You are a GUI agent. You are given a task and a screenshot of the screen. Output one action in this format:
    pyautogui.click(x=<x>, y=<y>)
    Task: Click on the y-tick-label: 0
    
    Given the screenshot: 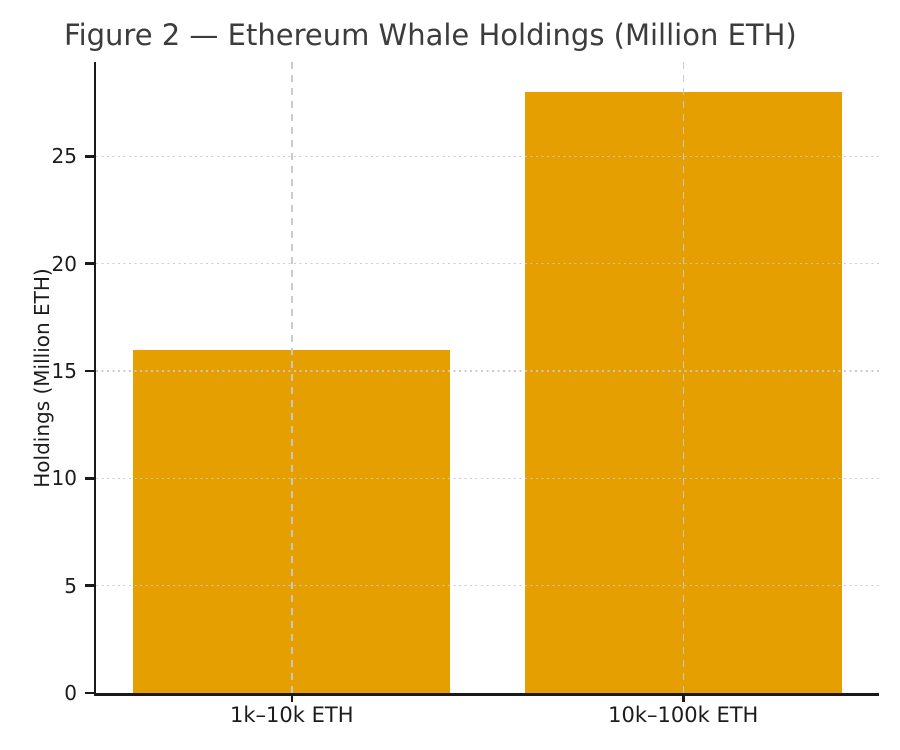 What is the action you would take?
    pyautogui.click(x=70, y=693)
    